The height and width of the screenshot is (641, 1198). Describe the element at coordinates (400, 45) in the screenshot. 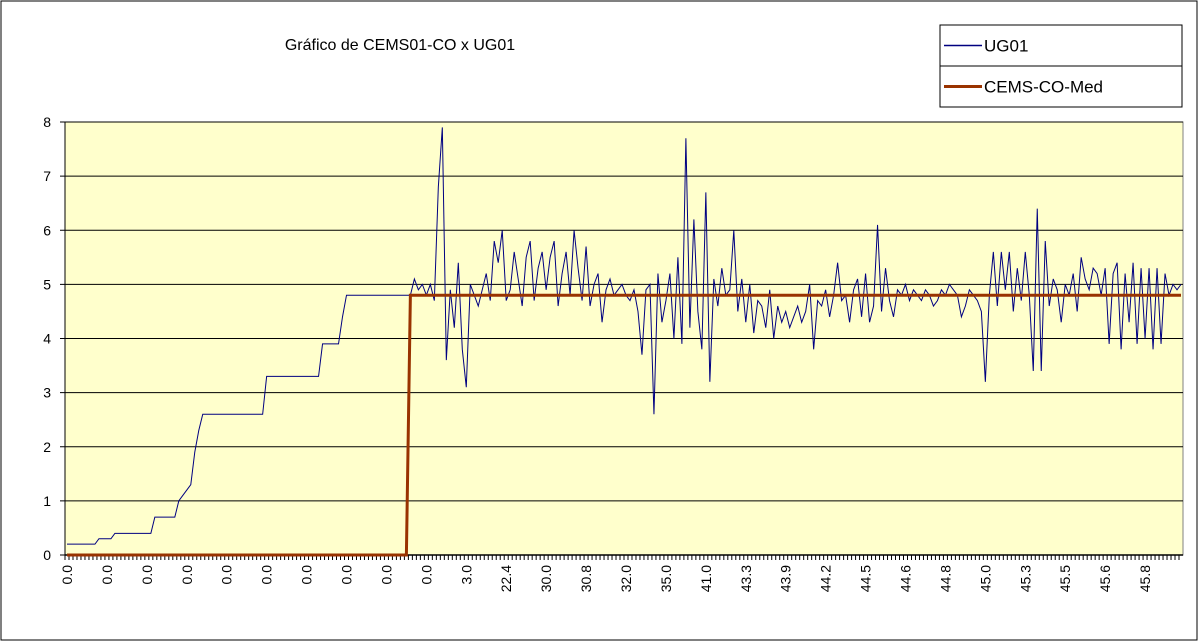

I see `chart-title: Gráfico de CEMS01-CO x UG01` at that location.